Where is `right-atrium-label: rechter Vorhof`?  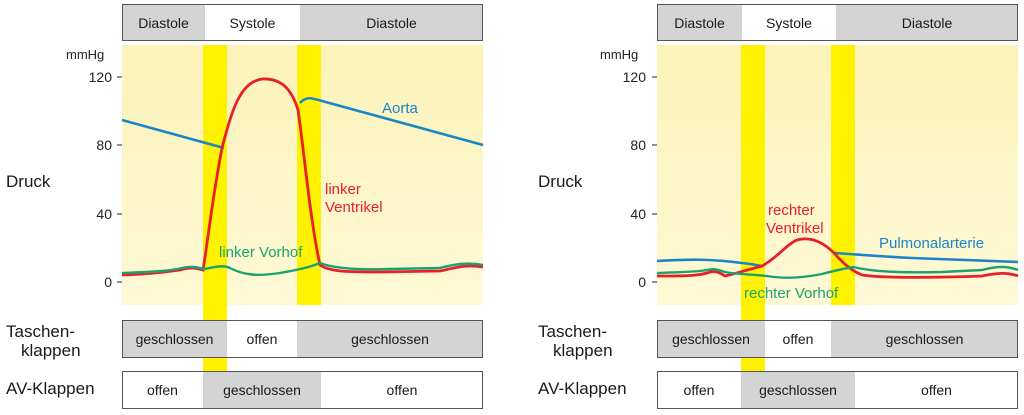 right-atrium-label: rechter Vorhof is located at coordinates (791, 293).